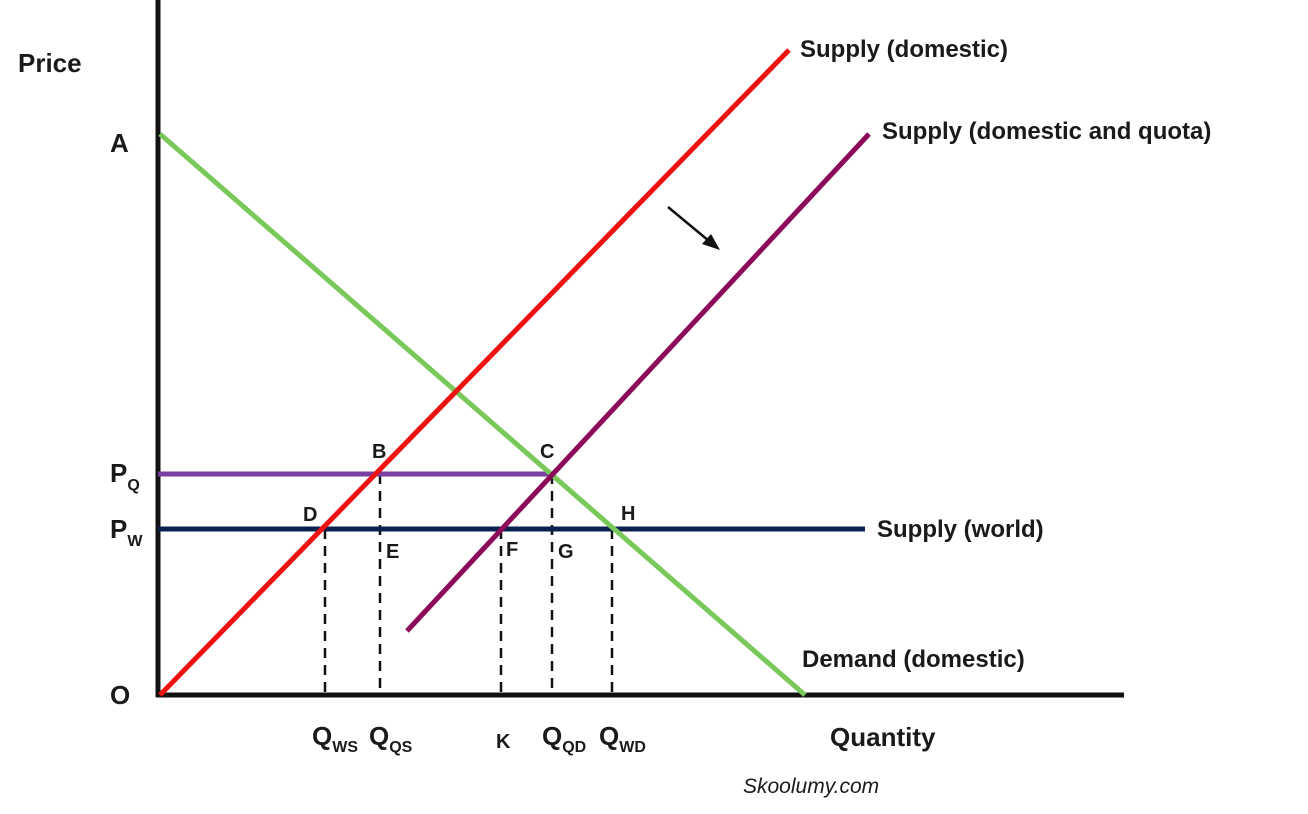  Describe the element at coordinates (50, 63) in the screenshot. I see `y-axis-label: Price` at that location.